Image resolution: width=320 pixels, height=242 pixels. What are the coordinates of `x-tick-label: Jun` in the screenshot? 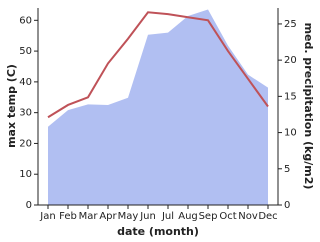 It's located at (147, 216).